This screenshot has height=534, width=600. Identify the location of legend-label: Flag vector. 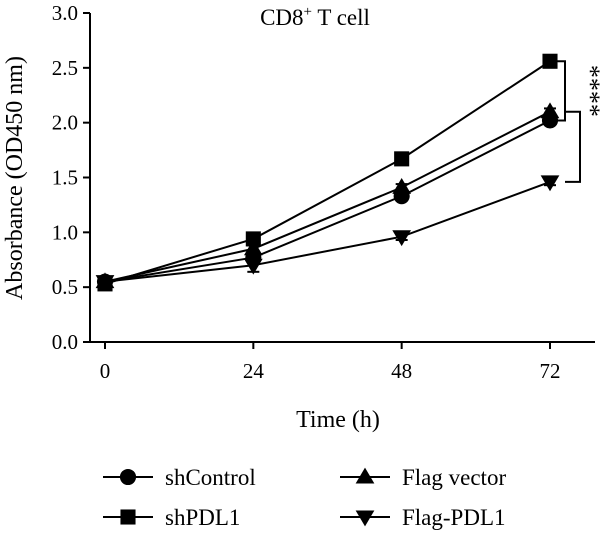
(454, 477).